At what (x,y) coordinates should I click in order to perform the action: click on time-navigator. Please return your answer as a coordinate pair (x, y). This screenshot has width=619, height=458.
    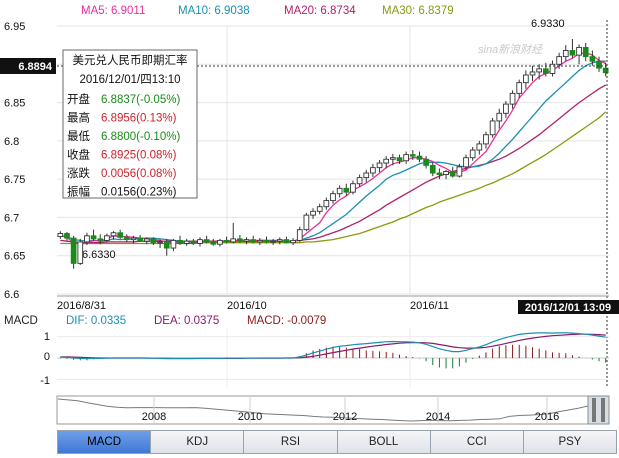
    Looking at the image, I should click on (333, 410).